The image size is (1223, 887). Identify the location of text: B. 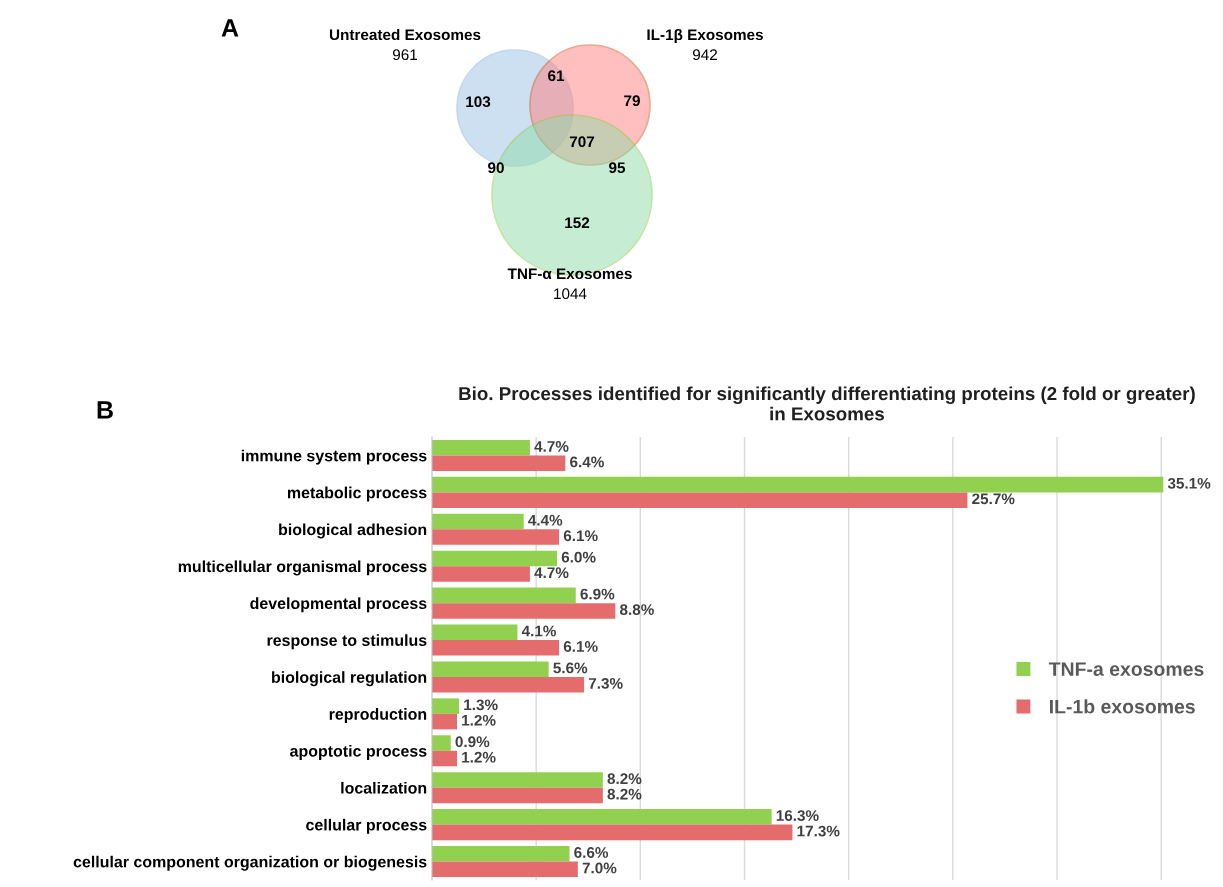
(105, 410).